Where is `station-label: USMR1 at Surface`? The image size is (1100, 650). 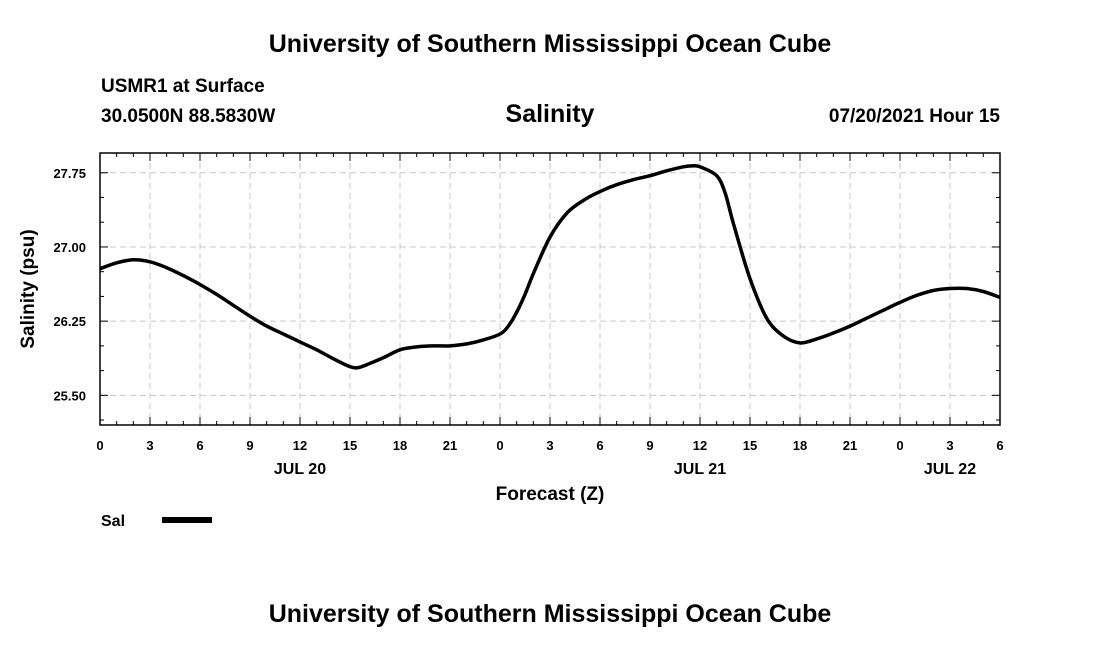
station-label: USMR1 at Surface is located at coordinates (183, 86).